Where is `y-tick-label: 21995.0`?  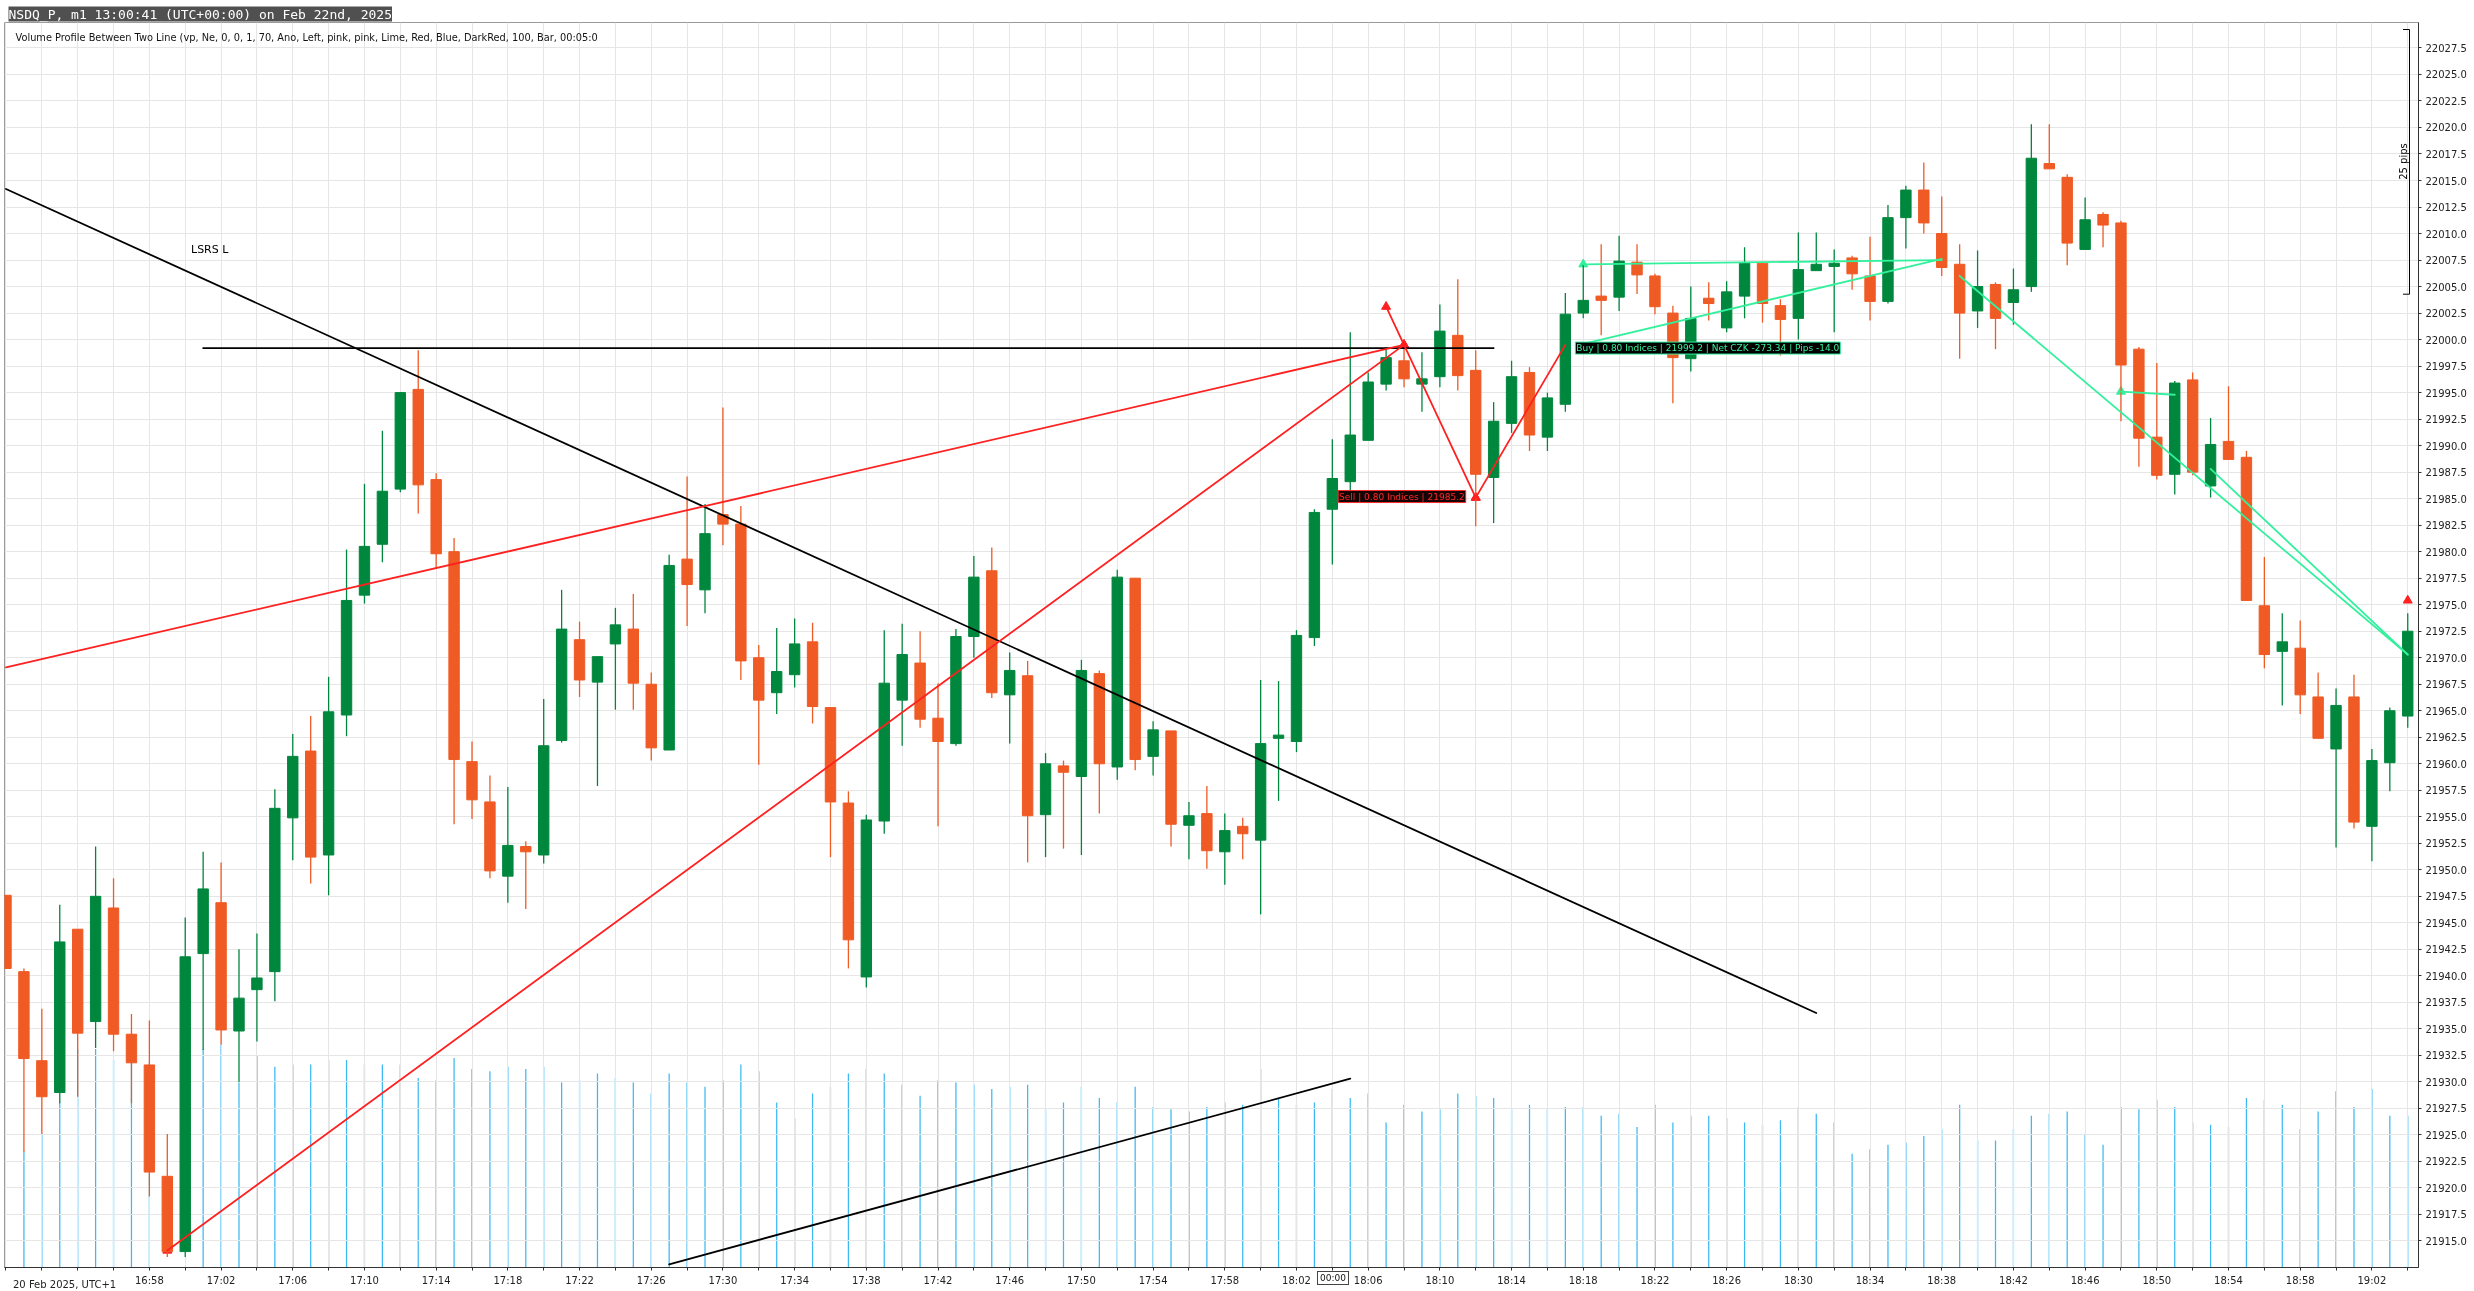 y-tick-label: 21995.0 is located at coordinates (2446, 393).